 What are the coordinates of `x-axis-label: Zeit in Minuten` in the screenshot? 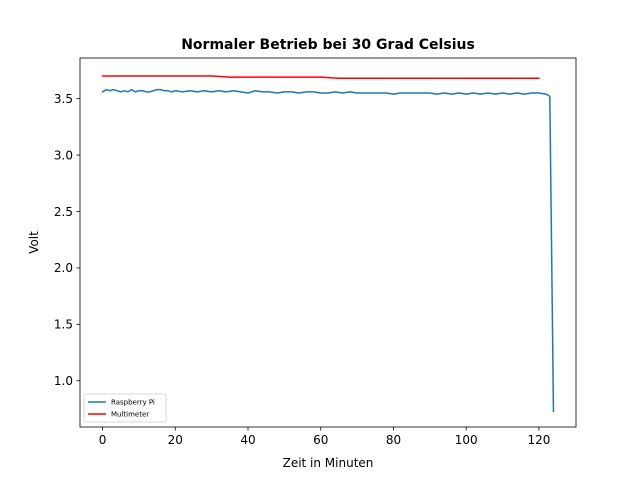 It's located at (328, 463).